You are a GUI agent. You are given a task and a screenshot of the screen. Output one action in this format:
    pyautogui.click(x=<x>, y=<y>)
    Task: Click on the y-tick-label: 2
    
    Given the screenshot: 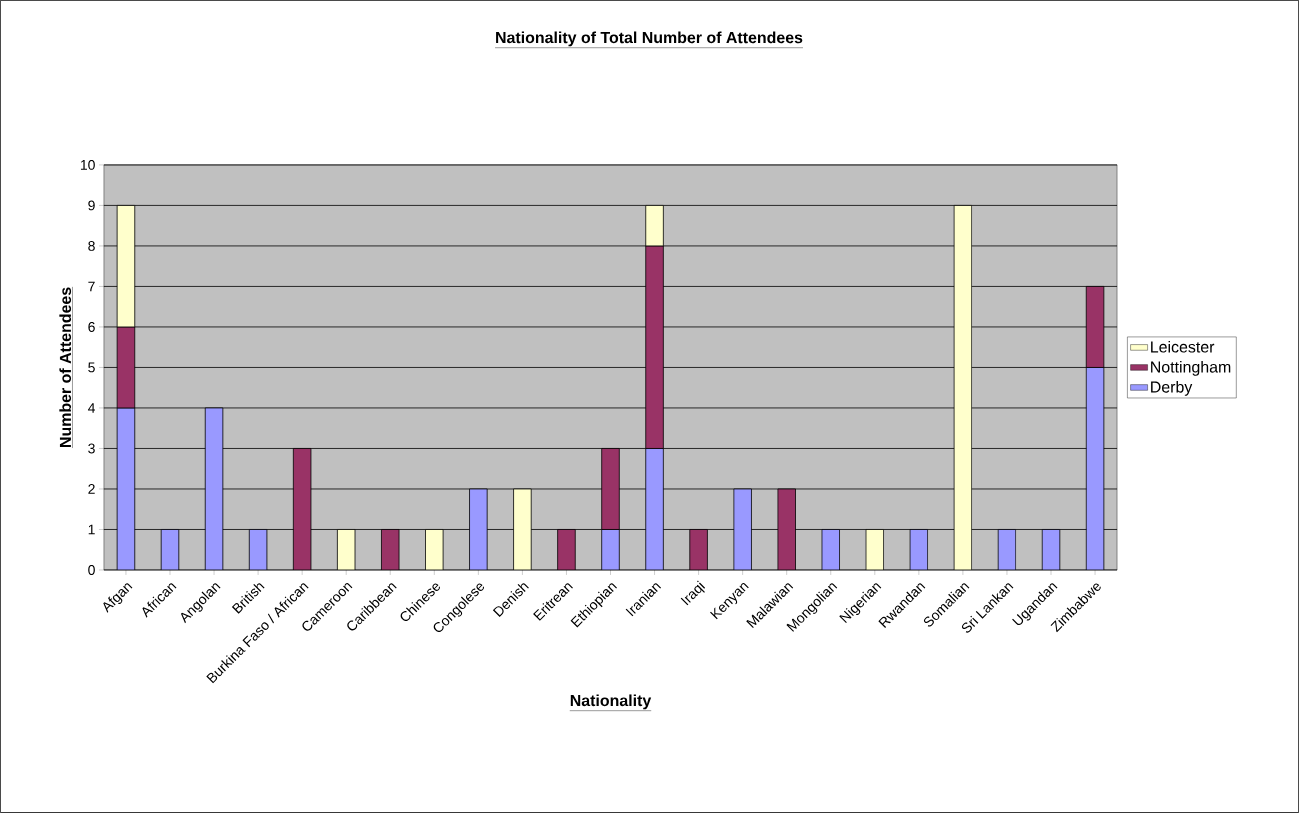 What is the action you would take?
    pyautogui.click(x=91, y=489)
    